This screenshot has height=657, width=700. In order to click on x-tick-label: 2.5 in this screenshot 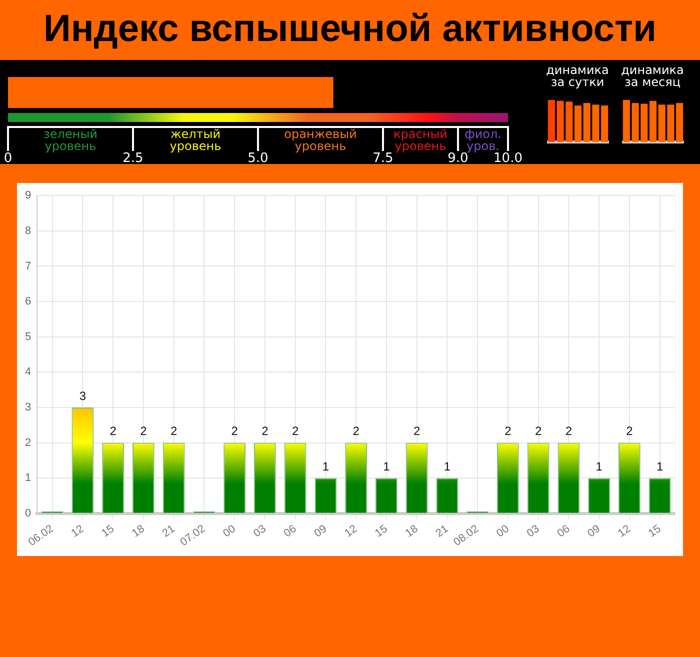, I will do `click(133, 158)`.